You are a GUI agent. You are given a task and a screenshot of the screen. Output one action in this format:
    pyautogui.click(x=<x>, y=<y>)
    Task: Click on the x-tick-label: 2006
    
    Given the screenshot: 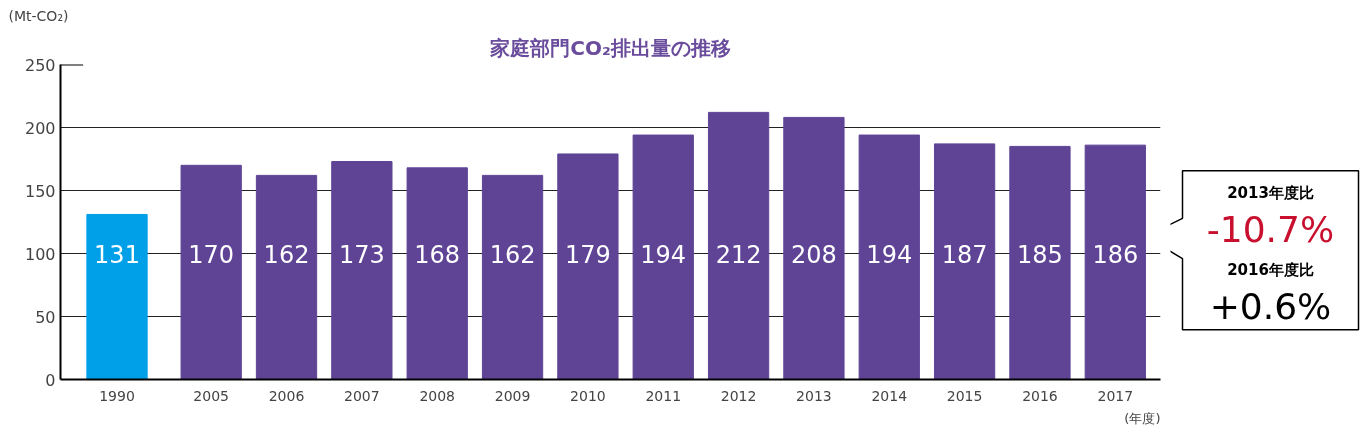 What is the action you would take?
    pyautogui.click(x=286, y=395)
    